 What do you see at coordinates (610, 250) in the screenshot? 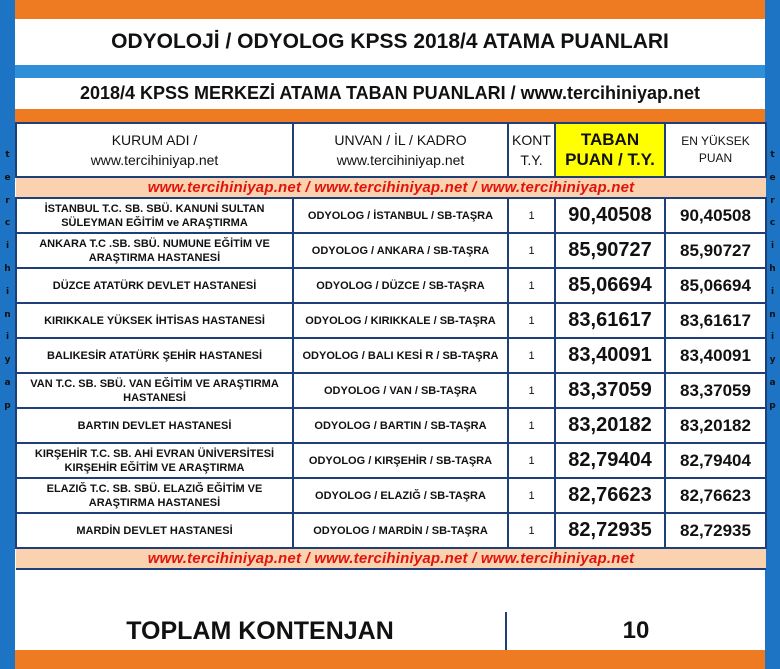
I see `cell-taban-puan: 85,90727` at bounding box center [610, 250].